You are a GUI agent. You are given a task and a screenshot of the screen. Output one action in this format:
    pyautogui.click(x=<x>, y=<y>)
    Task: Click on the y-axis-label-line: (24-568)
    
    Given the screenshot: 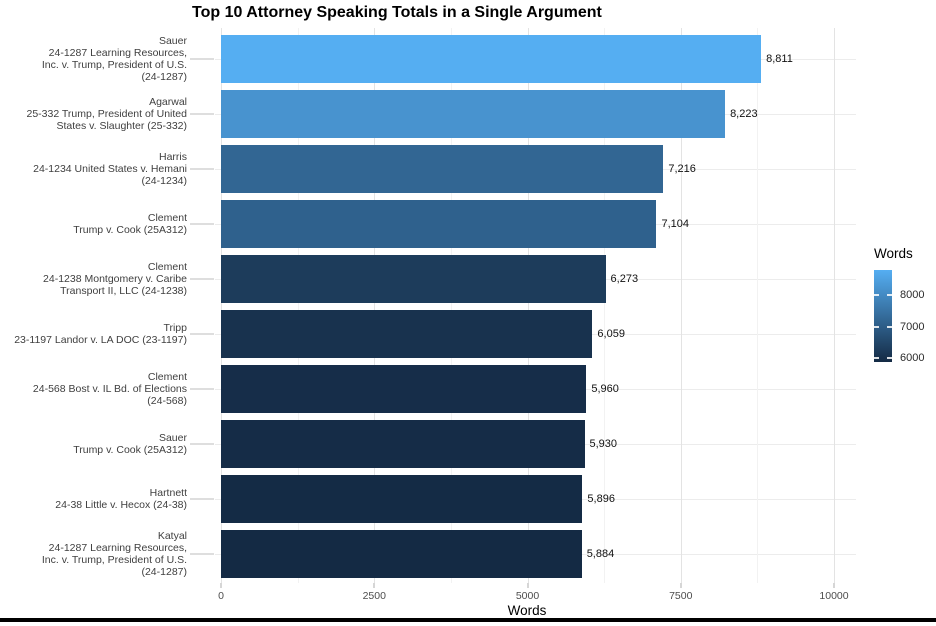 What is the action you would take?
    pyautogui.click(x=167, y=401)
    